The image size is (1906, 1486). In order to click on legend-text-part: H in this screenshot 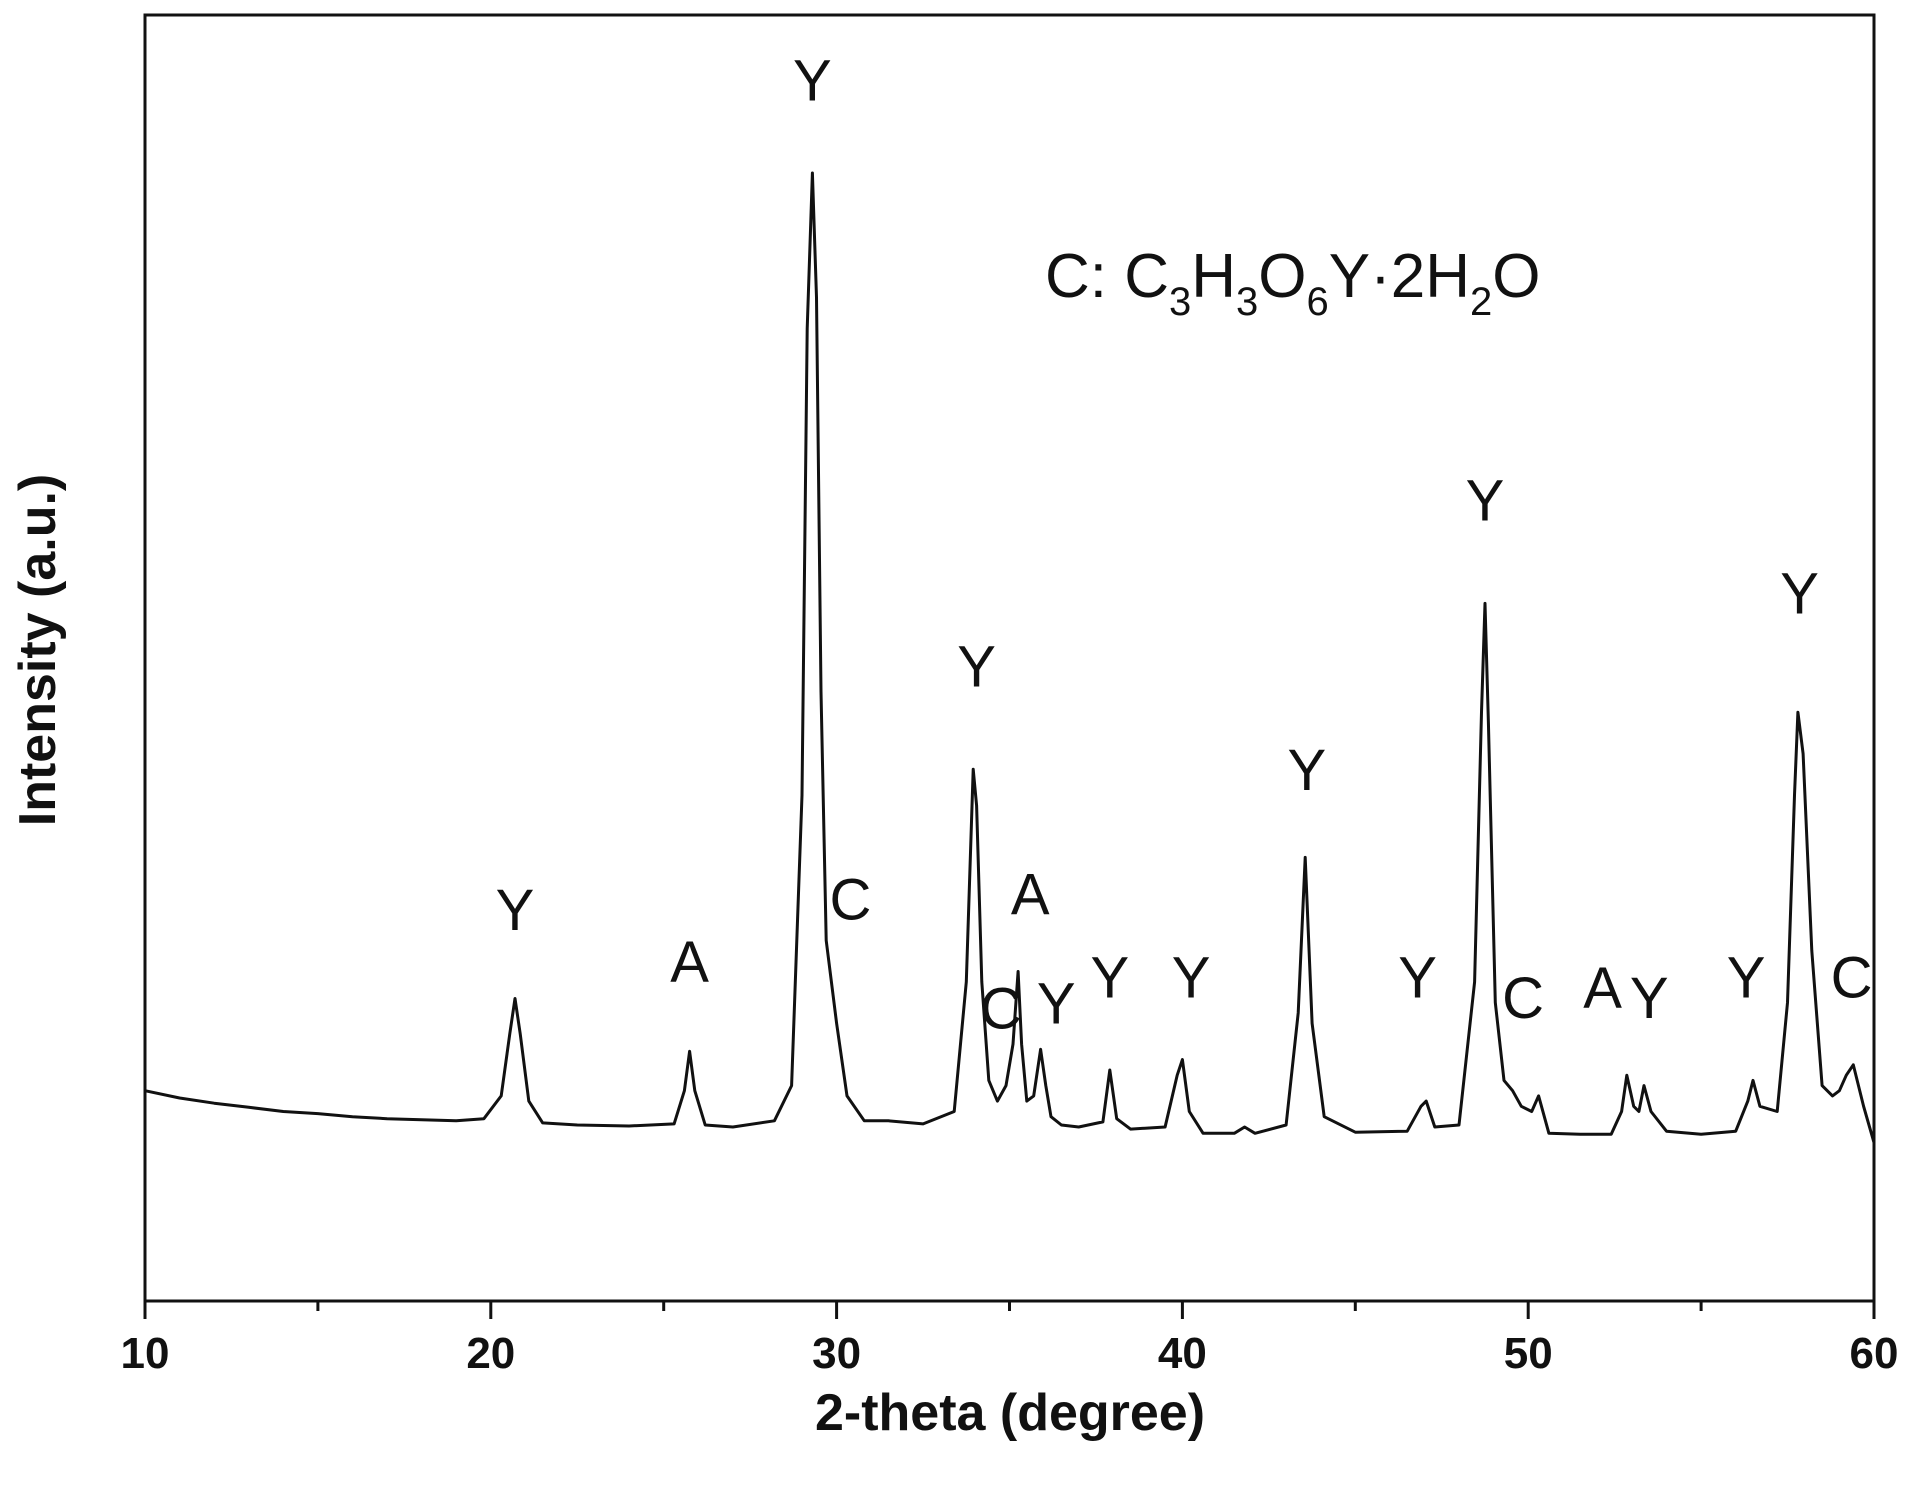, I will do `click(1213, 276)`.